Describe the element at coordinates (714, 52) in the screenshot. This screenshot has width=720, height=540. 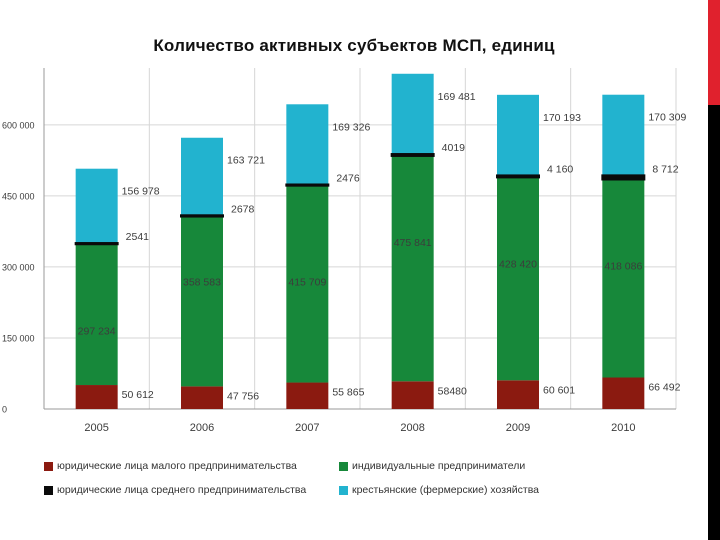
I see `accent-bar-top` at that location.